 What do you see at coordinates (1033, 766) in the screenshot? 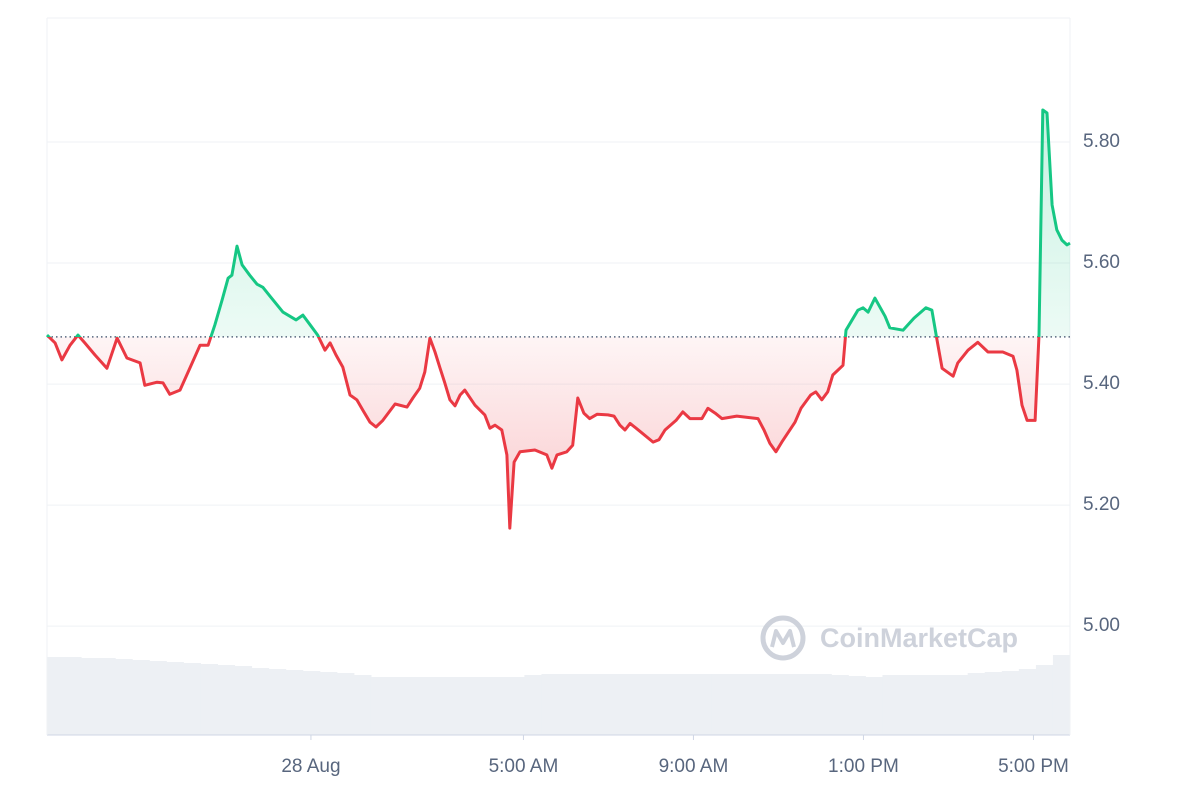
I see `x-tick-label: 5:00 PM` at bounding box center [1033, 766].